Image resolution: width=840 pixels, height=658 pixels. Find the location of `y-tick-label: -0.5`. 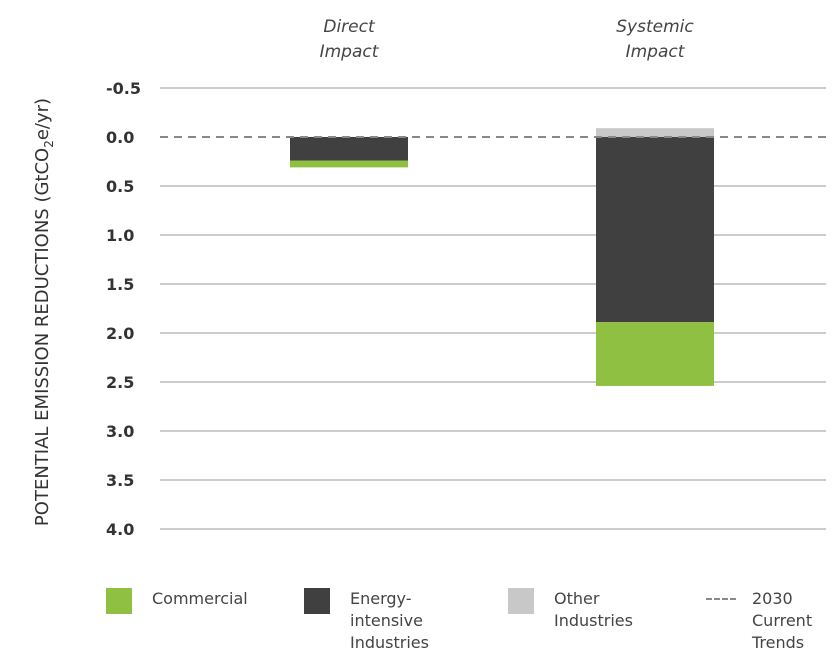

y-tick-label: -0.5 is located at coordinates (123, 88).